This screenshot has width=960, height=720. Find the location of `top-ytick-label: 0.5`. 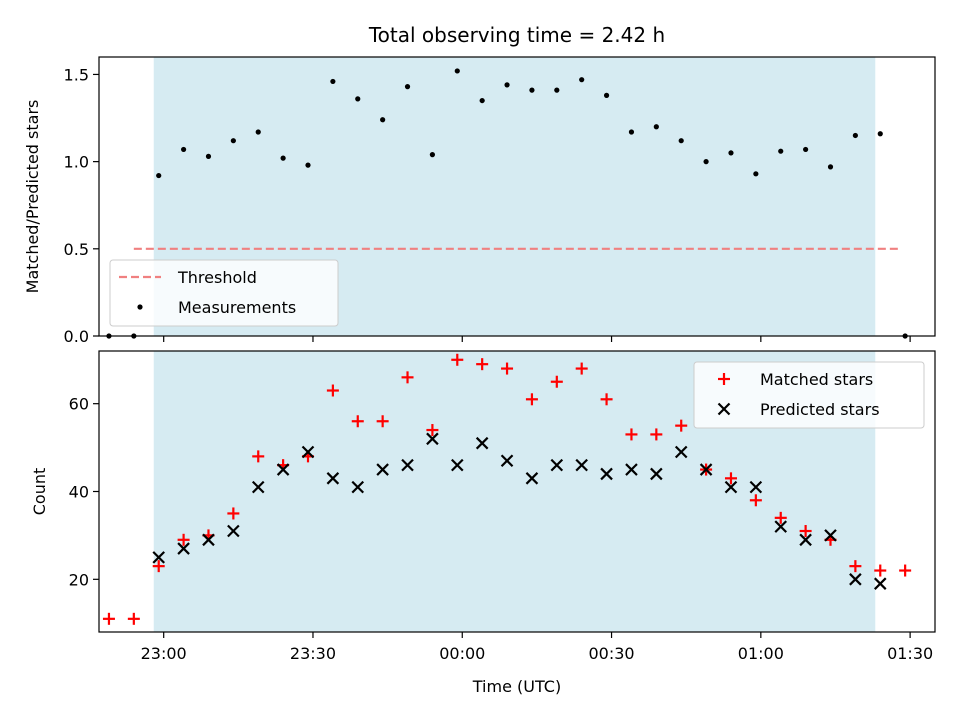

top-ytick-label: 0.5 is located at coordinates (76, 249).